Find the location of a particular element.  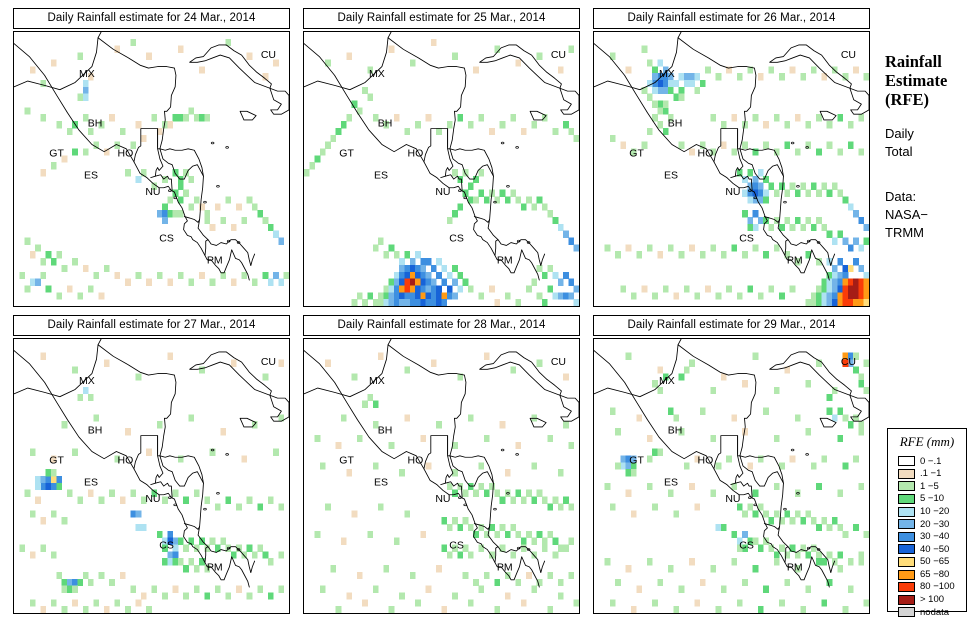

legend-item: nodata is located at coordinates (926, 612).